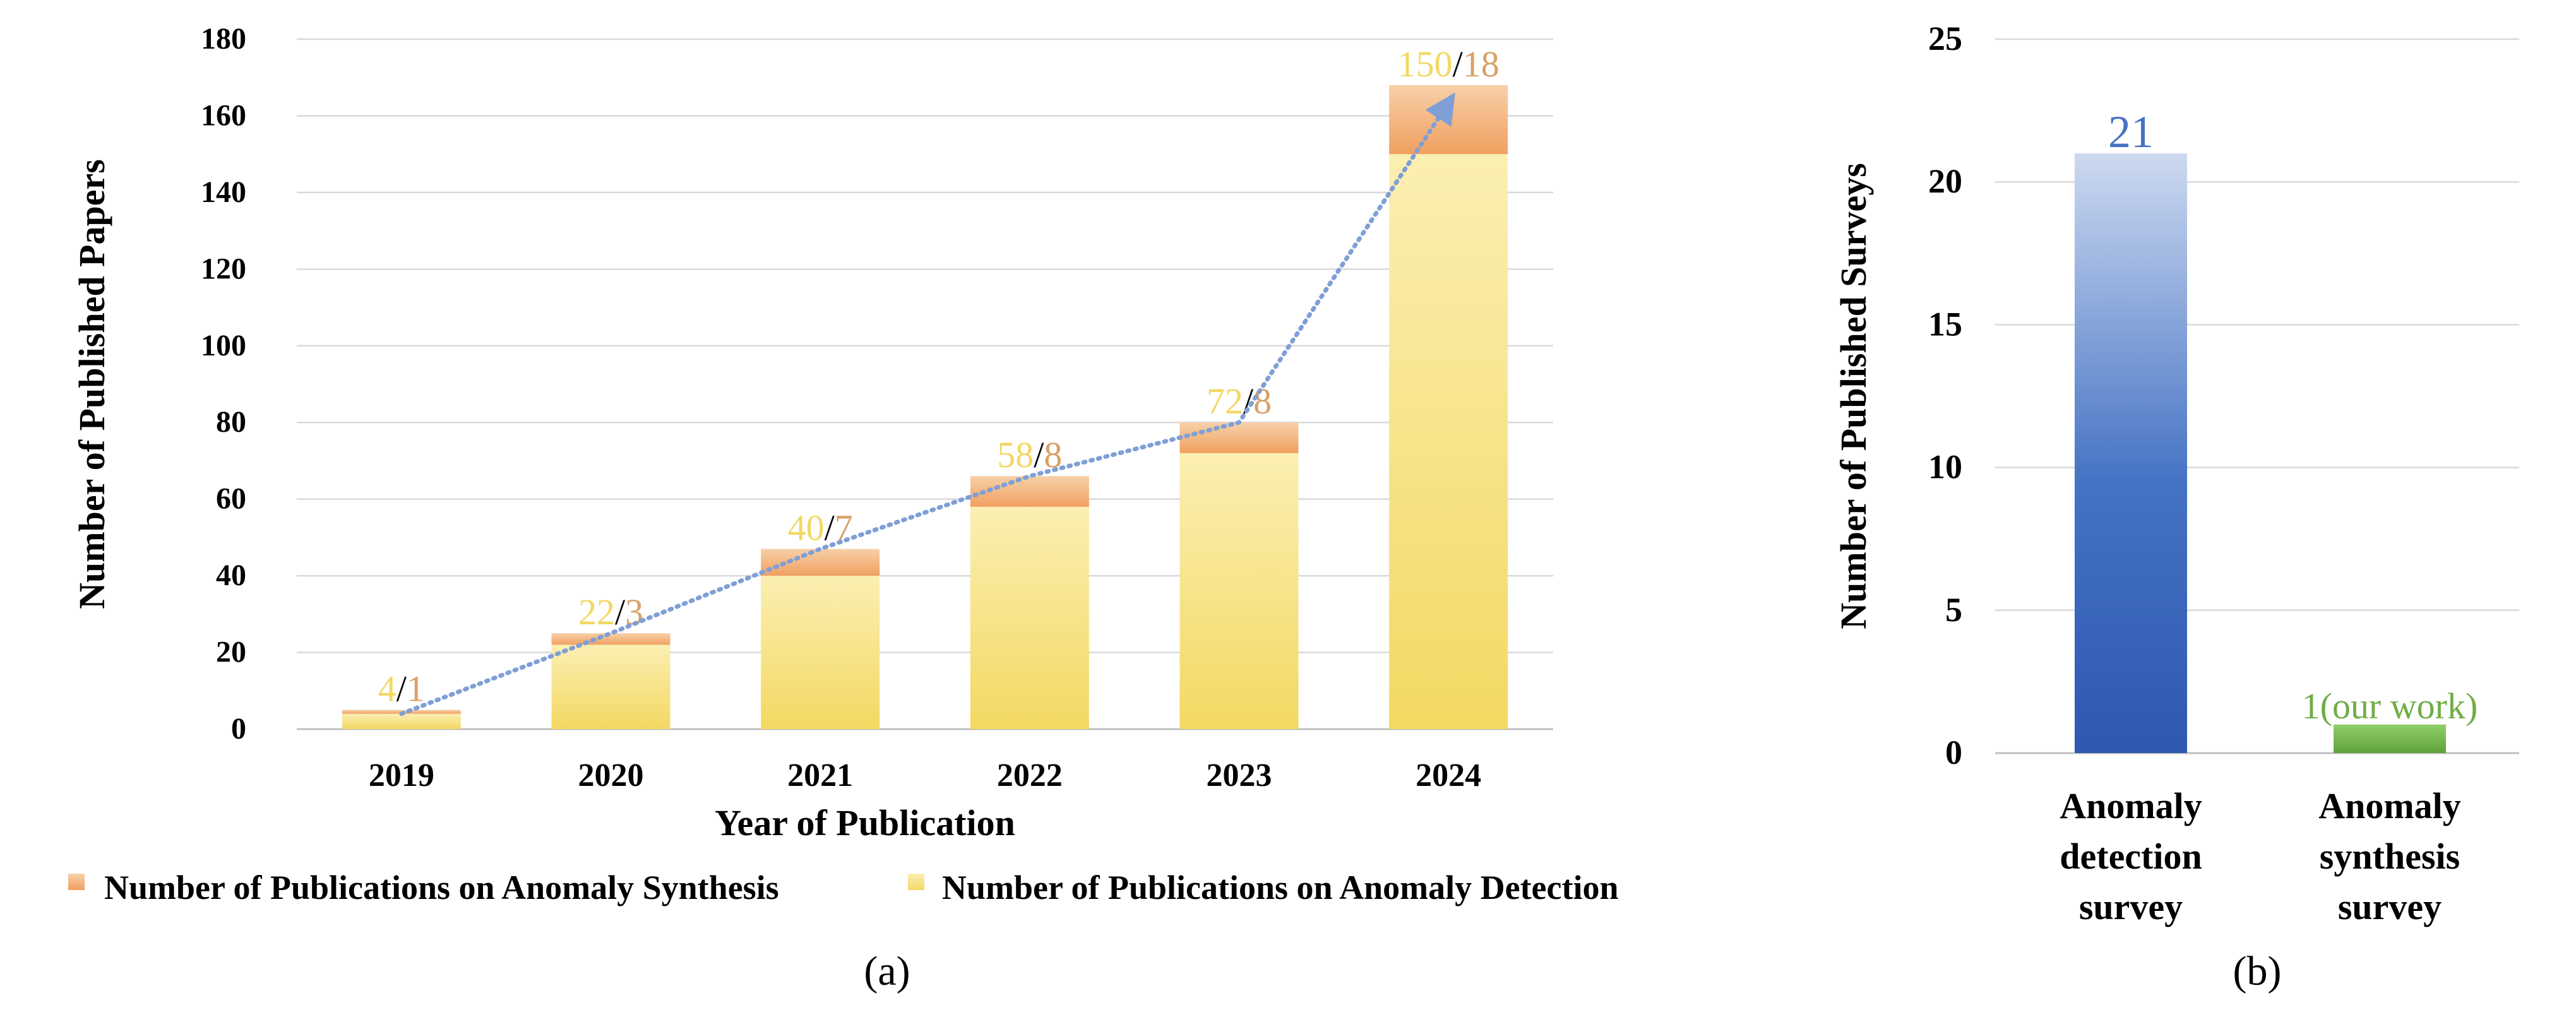  I want to click on y-tick-label: 80, so click(231, 422).